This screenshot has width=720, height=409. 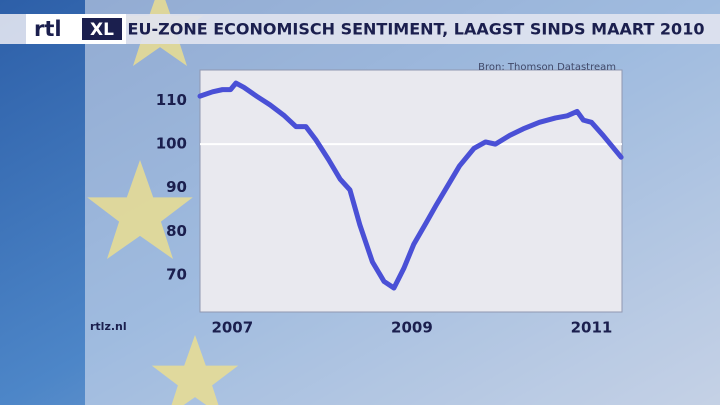 What do you see at coordinates (171, 100) in the screenshot?
I see `y-tick-label: 110` at bounding box center [171, 100].